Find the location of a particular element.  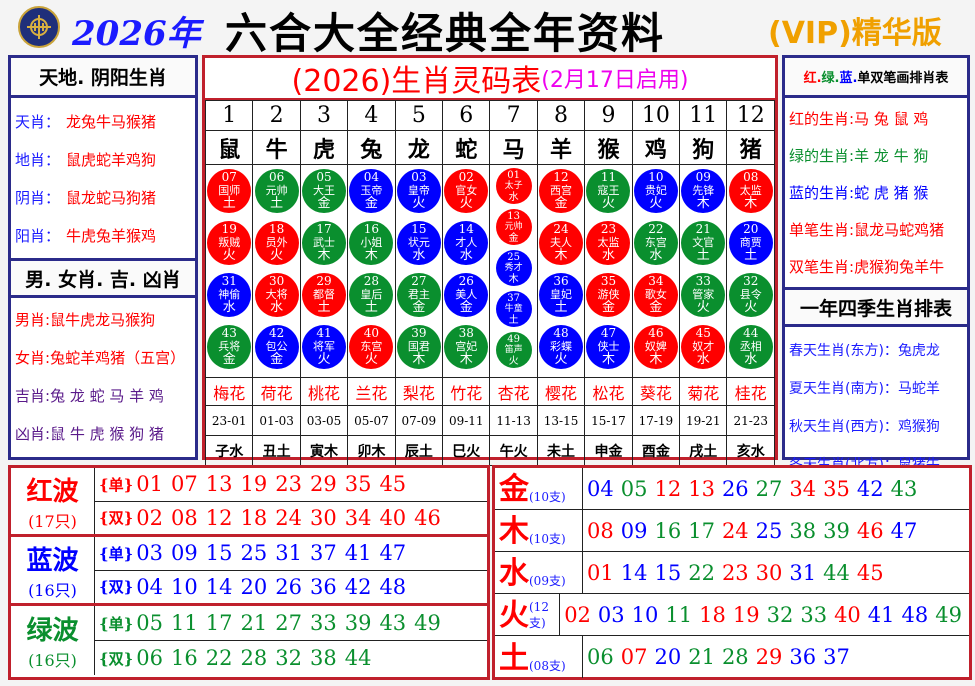

ball-element: 水 is located at coordinates (608, 255).